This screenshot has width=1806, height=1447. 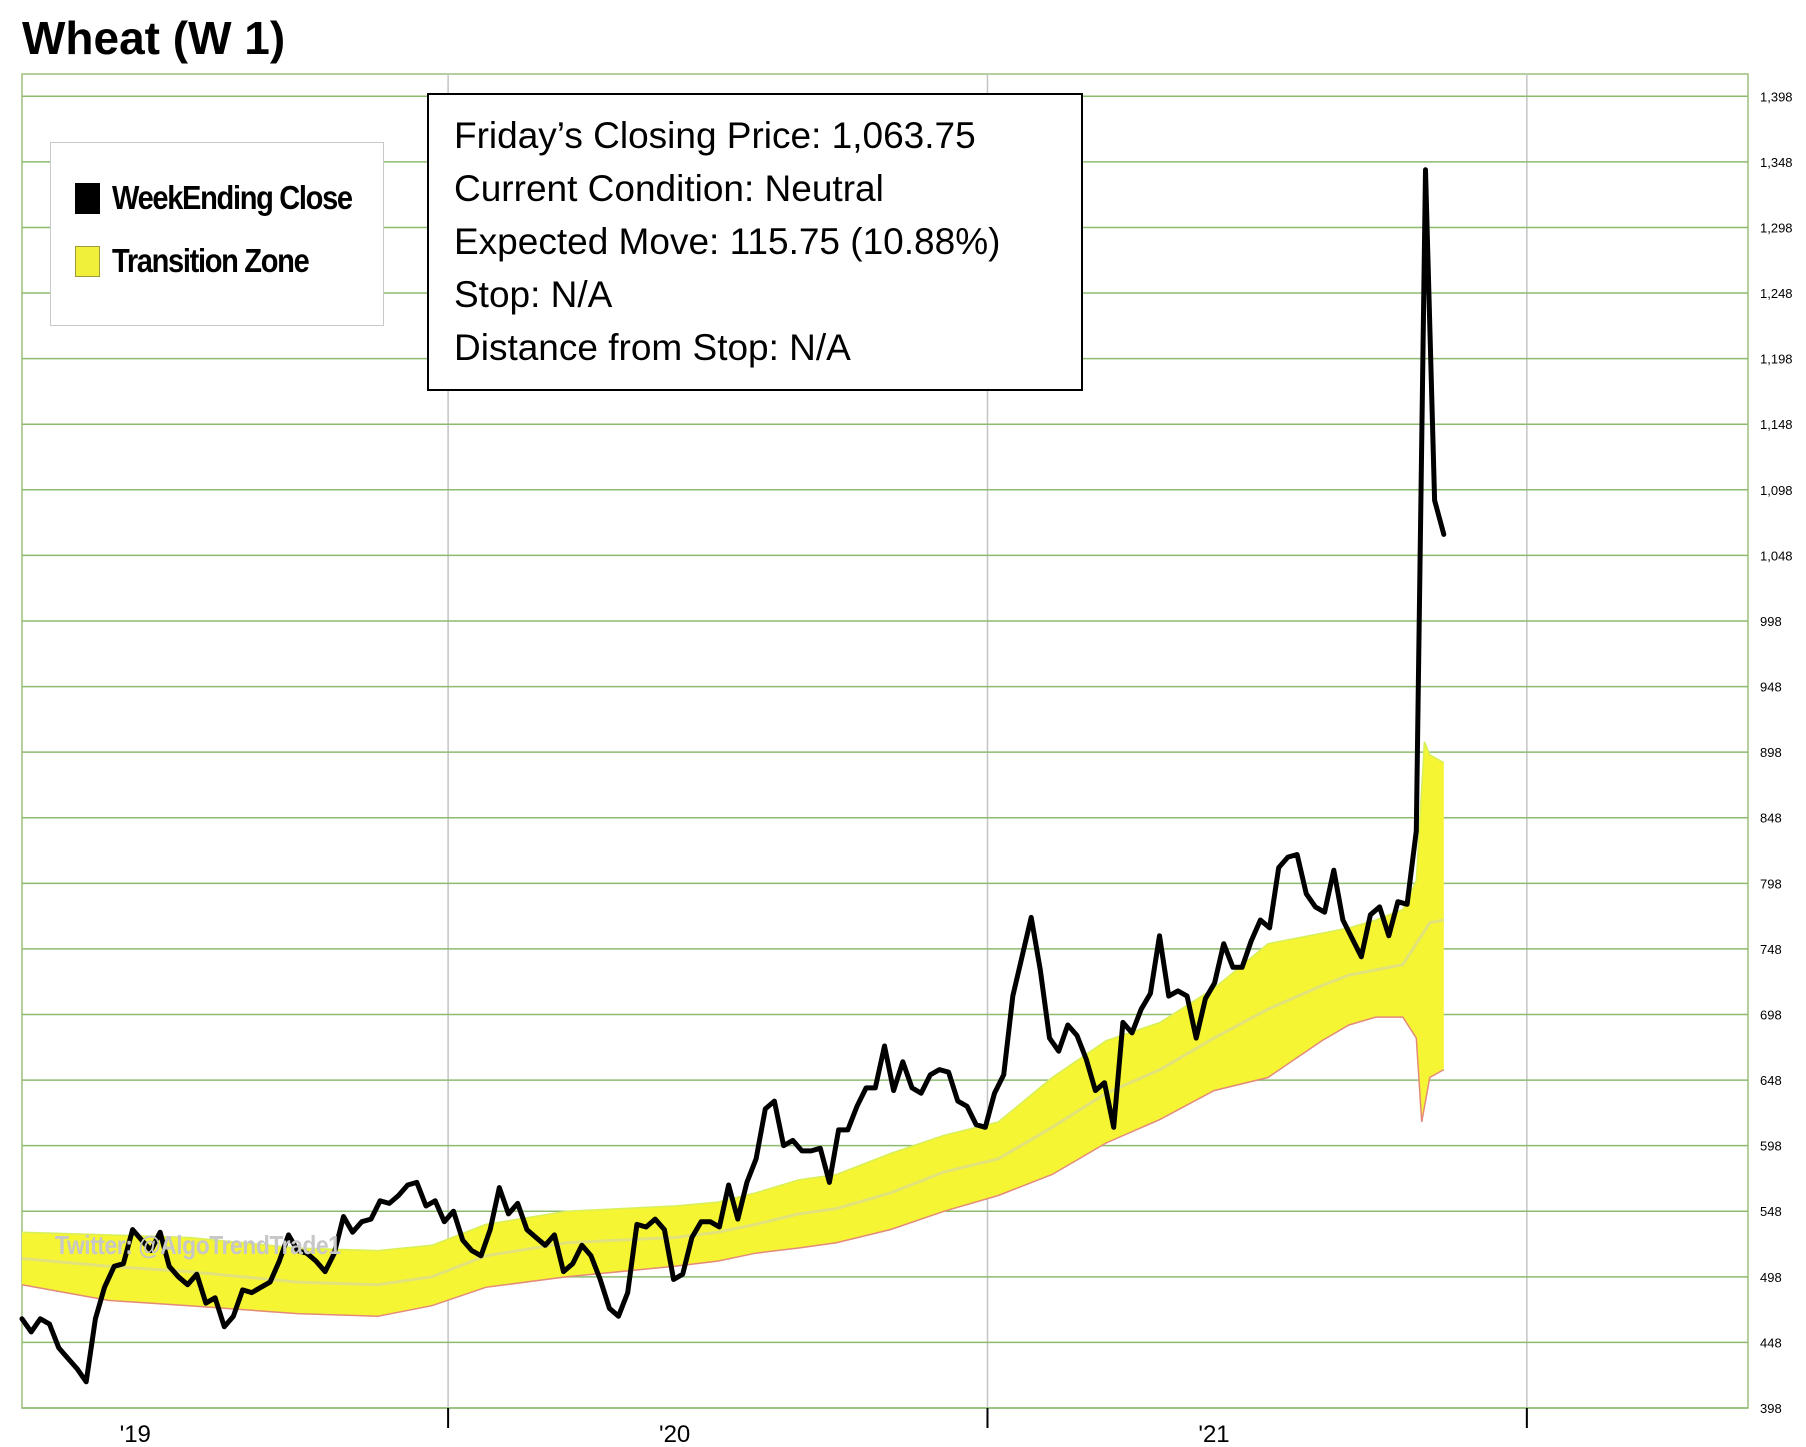 I want to click on legend-label-close: WeekEnding Close, so click(x=232, y=197).